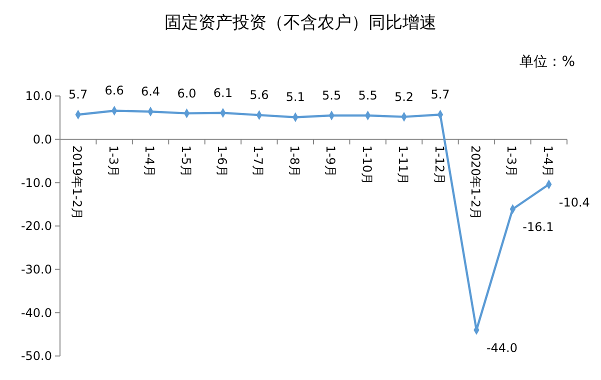  Describe the element at coordinates (294, 161) in the screenshot. I see `x-tick-label: 1-8月` at that location.